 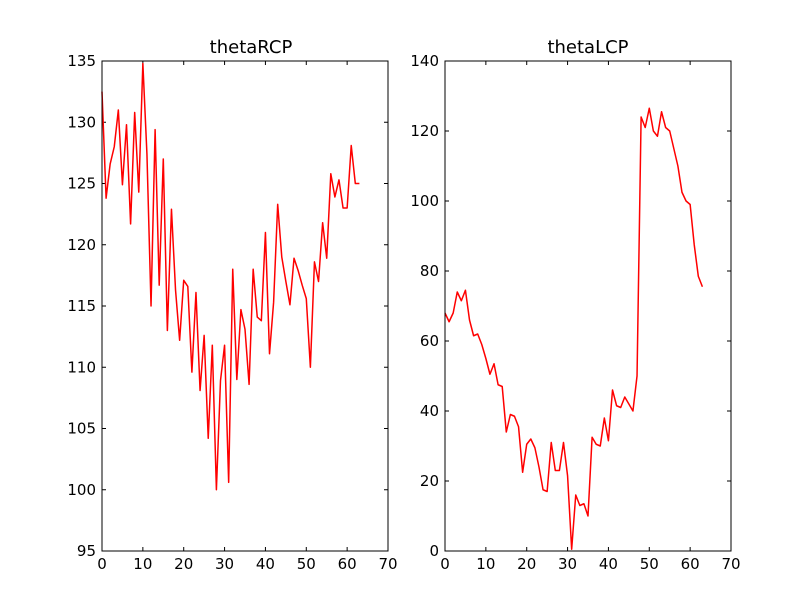 I want to click on y-tick-label: 60, so click(x=429, y=341).